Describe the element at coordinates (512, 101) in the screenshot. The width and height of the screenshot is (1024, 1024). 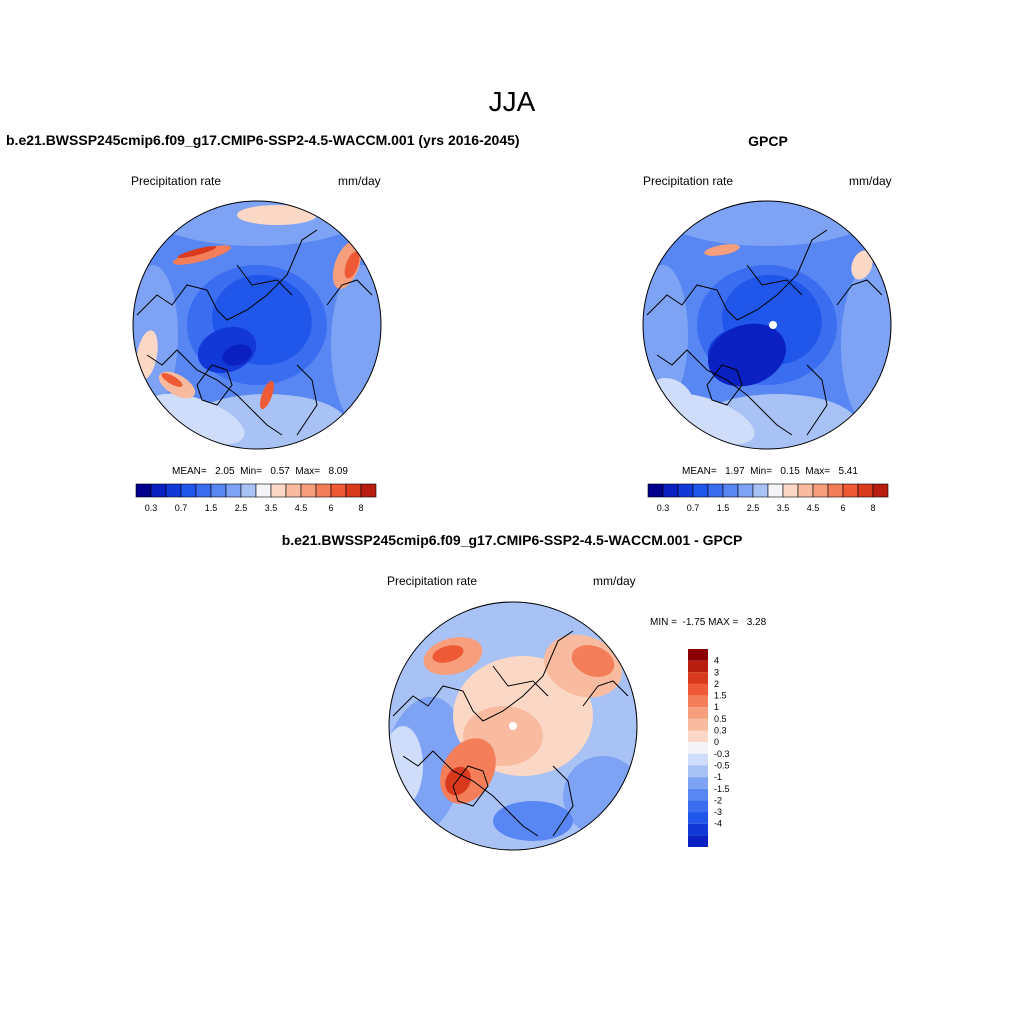
I see `figure-title: JJA` at that location.